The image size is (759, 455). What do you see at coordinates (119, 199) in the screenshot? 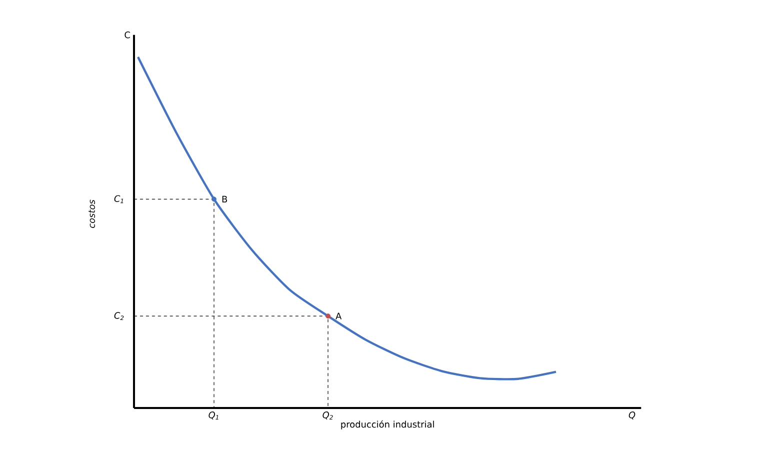
I see `text: C$_{1}$` at bounding box center [119, 199].